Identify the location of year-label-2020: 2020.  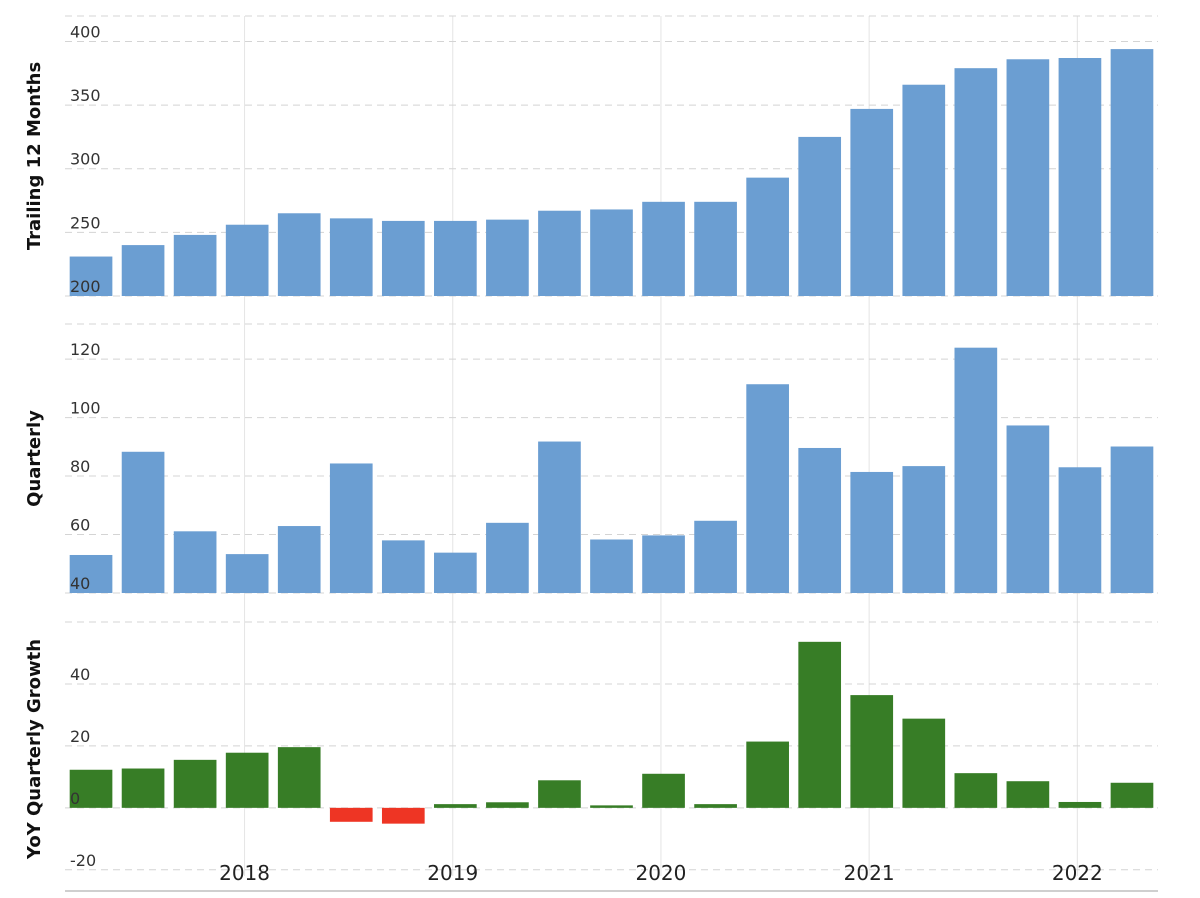
(660, 873).